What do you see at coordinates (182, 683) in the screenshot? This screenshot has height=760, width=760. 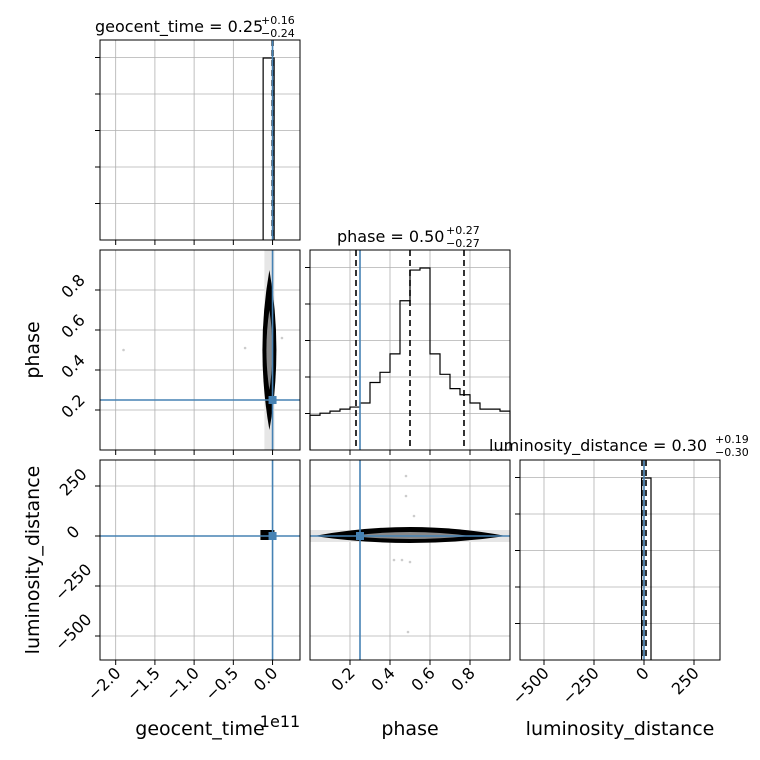 I see `x-tick-label-geocent_time: −1.0` at bounding box center [182, 683].